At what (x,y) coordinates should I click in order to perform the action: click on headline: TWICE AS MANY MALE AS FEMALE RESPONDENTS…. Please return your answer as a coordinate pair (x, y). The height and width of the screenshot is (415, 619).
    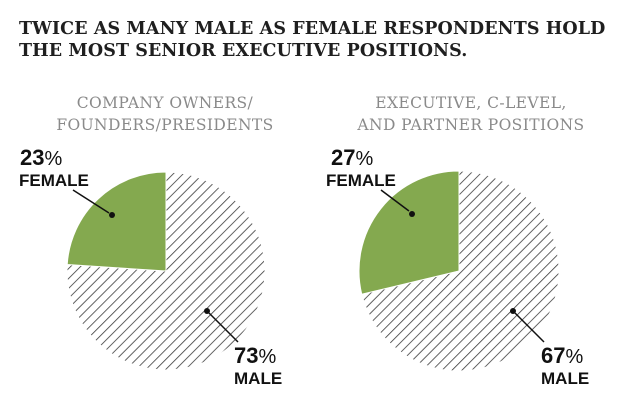
    Looking at the image, I should click on (312, 40).